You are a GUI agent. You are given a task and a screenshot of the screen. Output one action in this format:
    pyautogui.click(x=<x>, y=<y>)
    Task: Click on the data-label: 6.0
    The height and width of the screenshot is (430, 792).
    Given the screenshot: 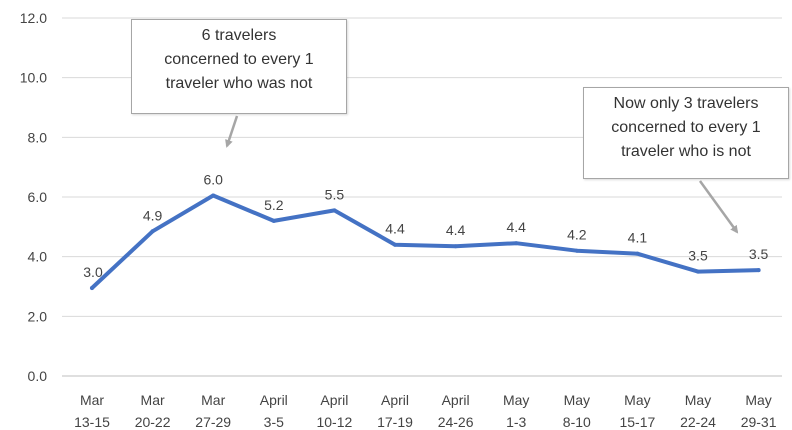 What is the action you would take?
    pyautogui.click(x=213, y=180)
    